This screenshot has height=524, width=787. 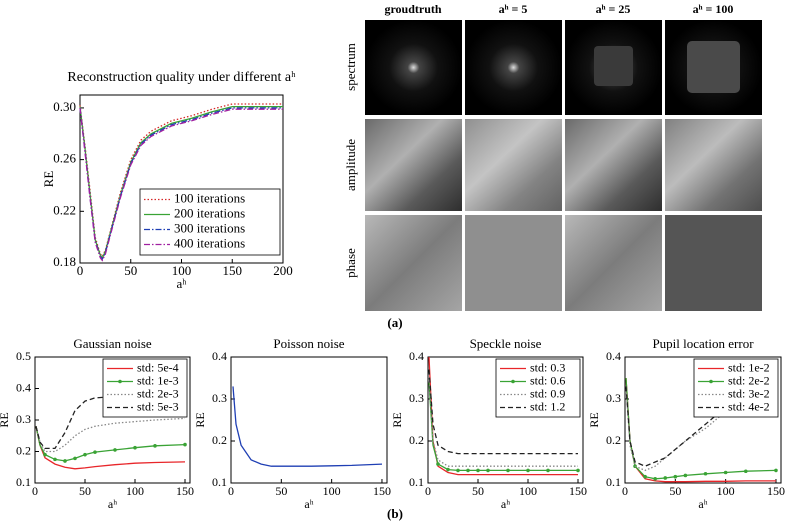 I want to click on y-tick-label: 0.22, so click(x=64, y=209).